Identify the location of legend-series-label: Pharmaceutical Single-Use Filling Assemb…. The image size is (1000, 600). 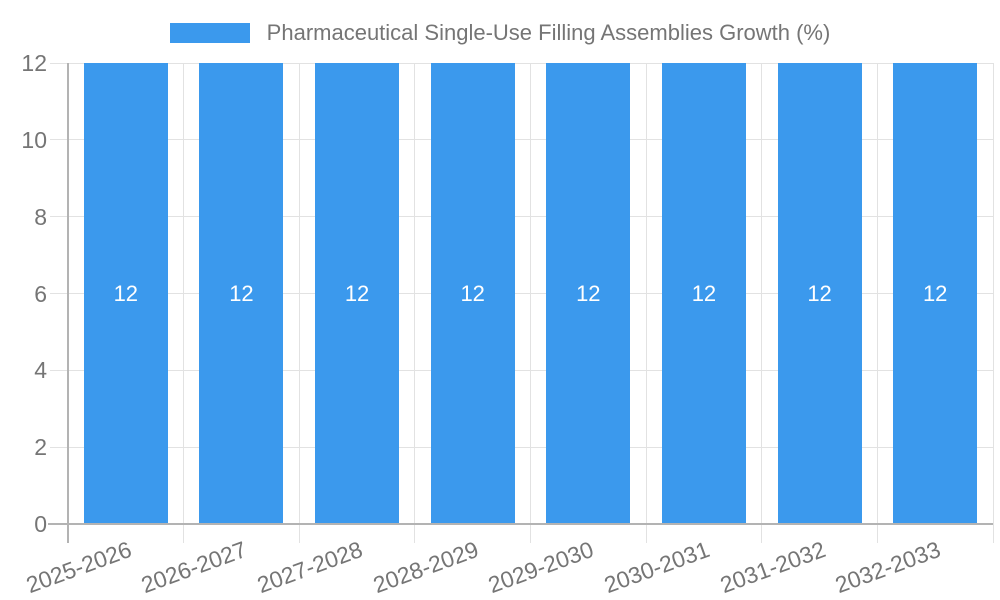
(548, 32).